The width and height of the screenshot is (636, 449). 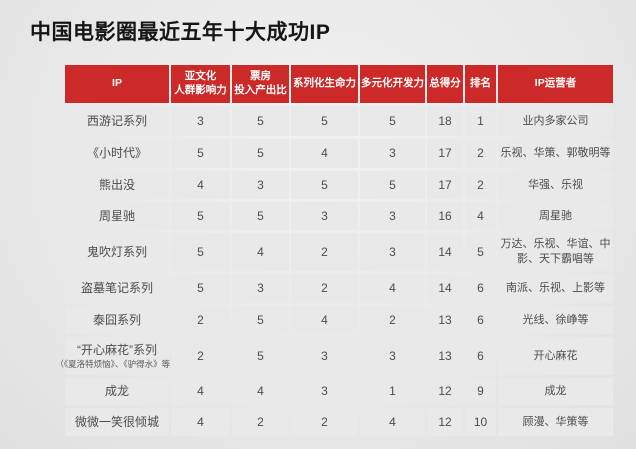 I want to click on column-header: 多元化开发力, so click(x=392, y=84).